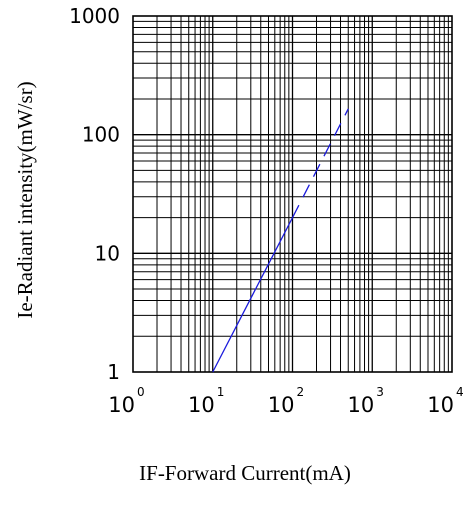 Image resolution: width=475 pixels, height=517 pixels. I want to click on y-tick-label: 1, so click(113, 372).